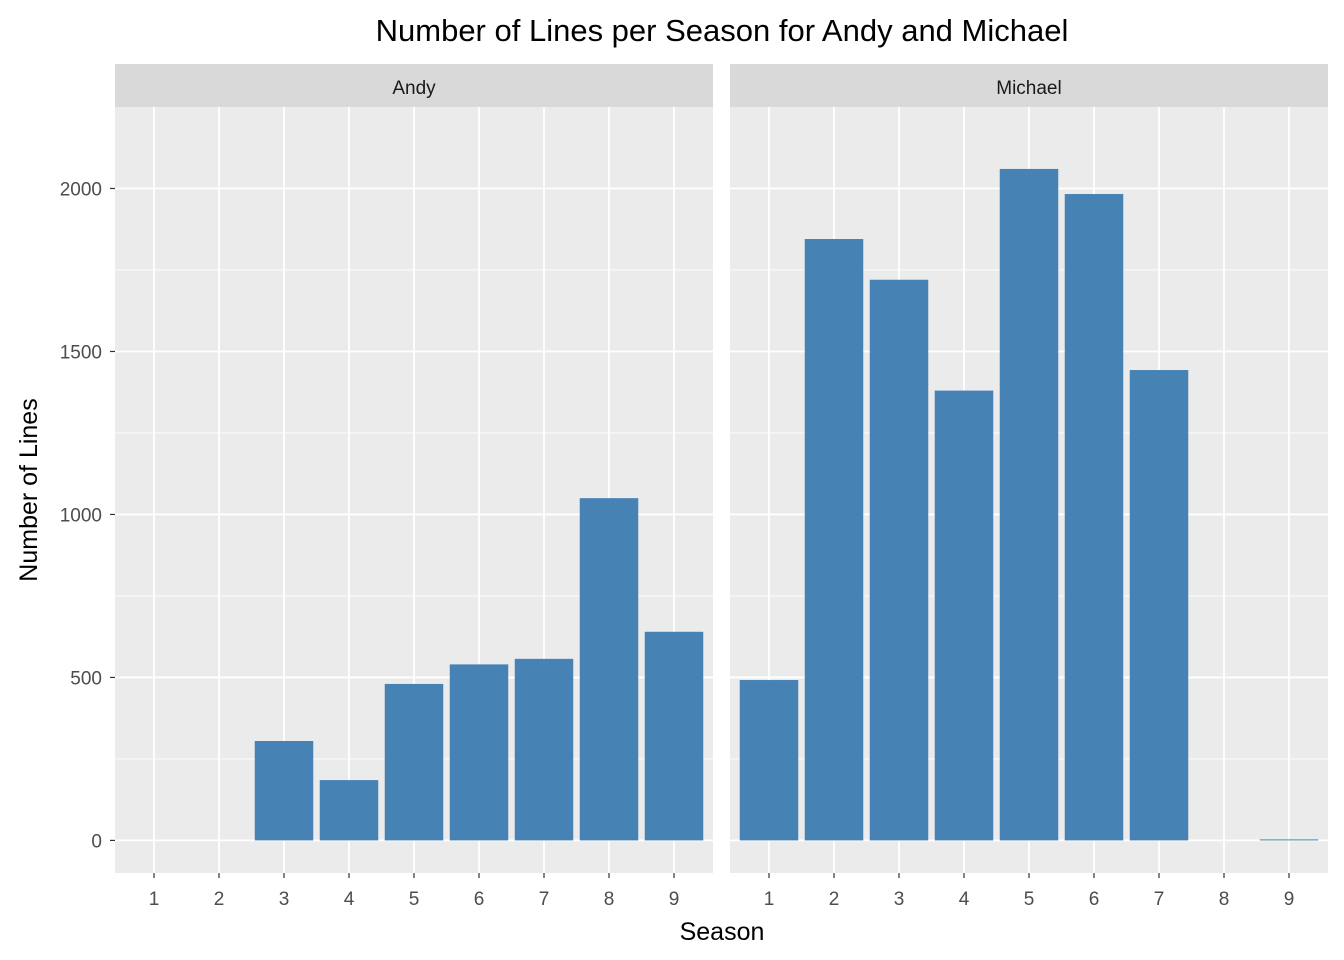  Describe the element at coordinates (284, 899) in the screenshot. I see `x-tick-label-andy-3: 3` at that location.